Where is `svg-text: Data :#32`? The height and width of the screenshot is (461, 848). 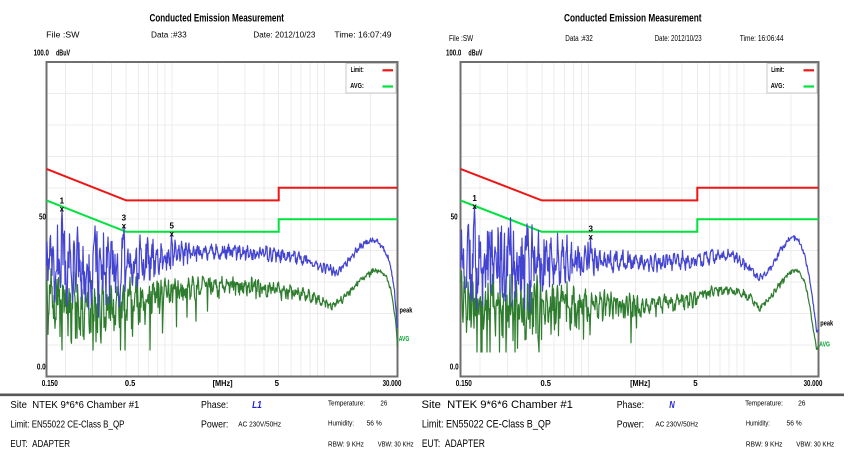
svg-text: Data :#32 is located at coordinates (579, 38).